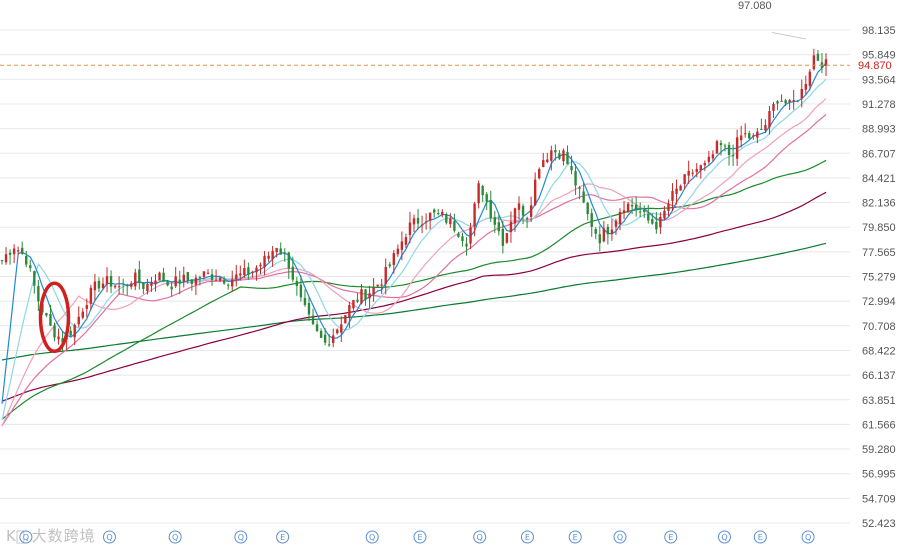 This screenshot has height=552, width=906. I want to click on y-tick-label: 66.137, so click(879, 376).